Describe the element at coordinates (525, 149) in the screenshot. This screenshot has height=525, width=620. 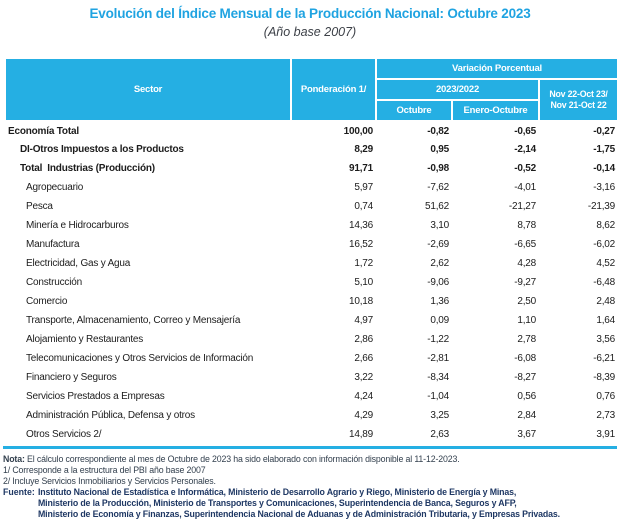
I see `cell-enero-octubre: -2,14` at that location.